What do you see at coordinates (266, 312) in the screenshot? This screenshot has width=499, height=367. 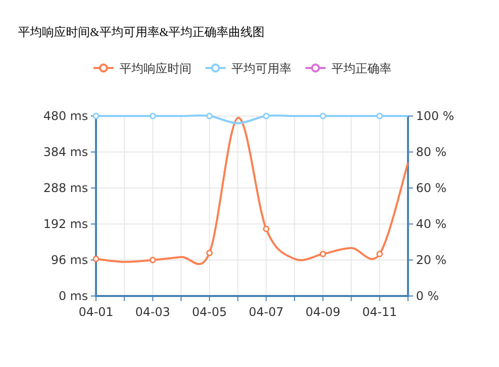 I see `x-tick-label: 04-07` at bounding box center [266, 312].